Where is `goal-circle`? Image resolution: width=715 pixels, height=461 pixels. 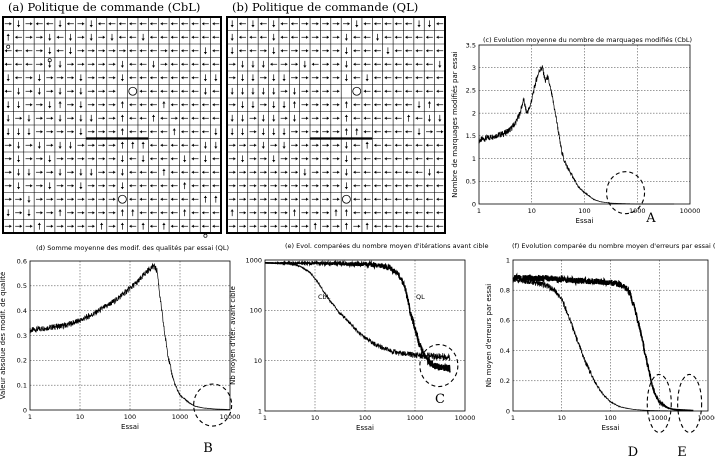
goal-circle is located at coordinates (357, 91).